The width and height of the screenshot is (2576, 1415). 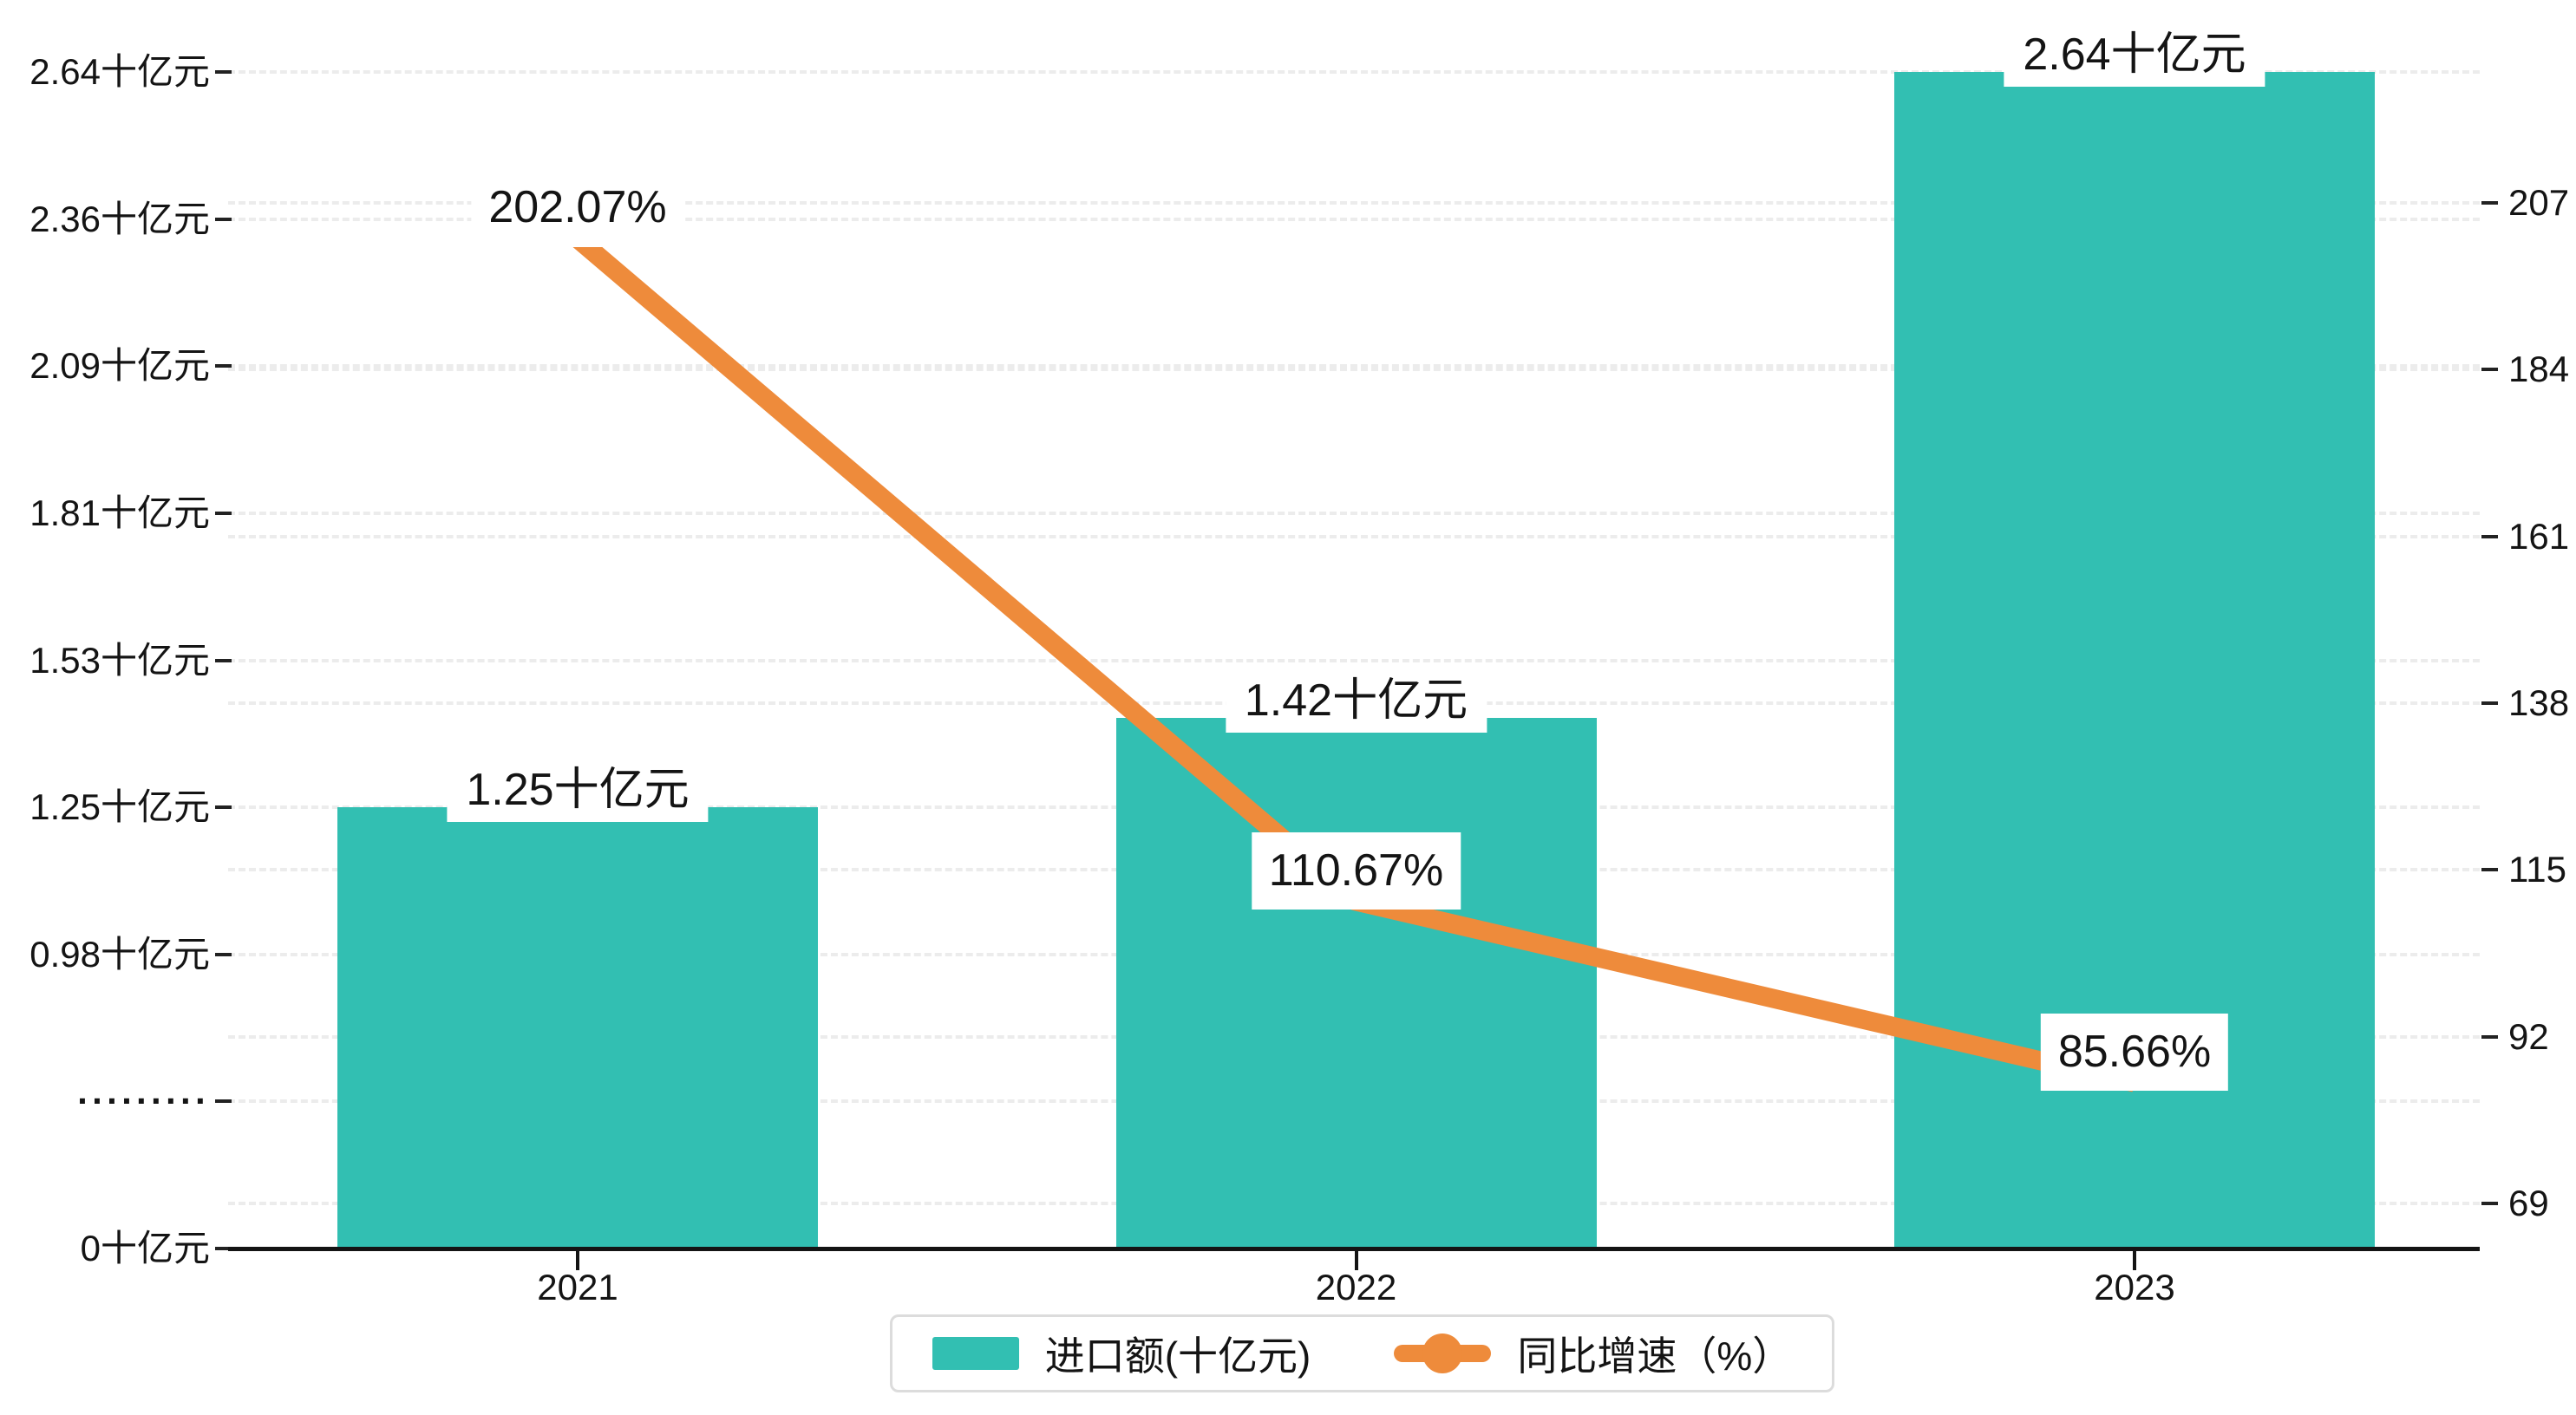 I want to click on left-axis-tick-label-6: 0.98十亿元, so click(x=119, y=954).